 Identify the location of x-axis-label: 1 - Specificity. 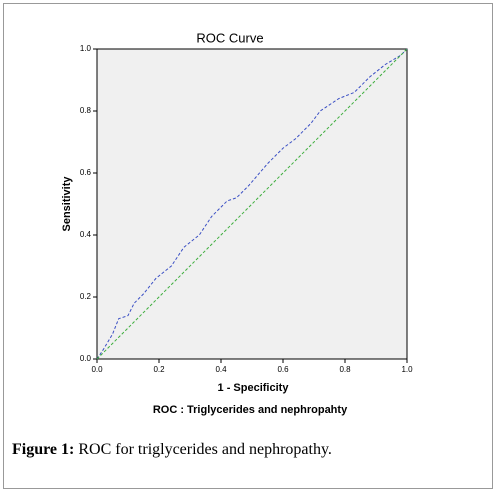
(254, 388).